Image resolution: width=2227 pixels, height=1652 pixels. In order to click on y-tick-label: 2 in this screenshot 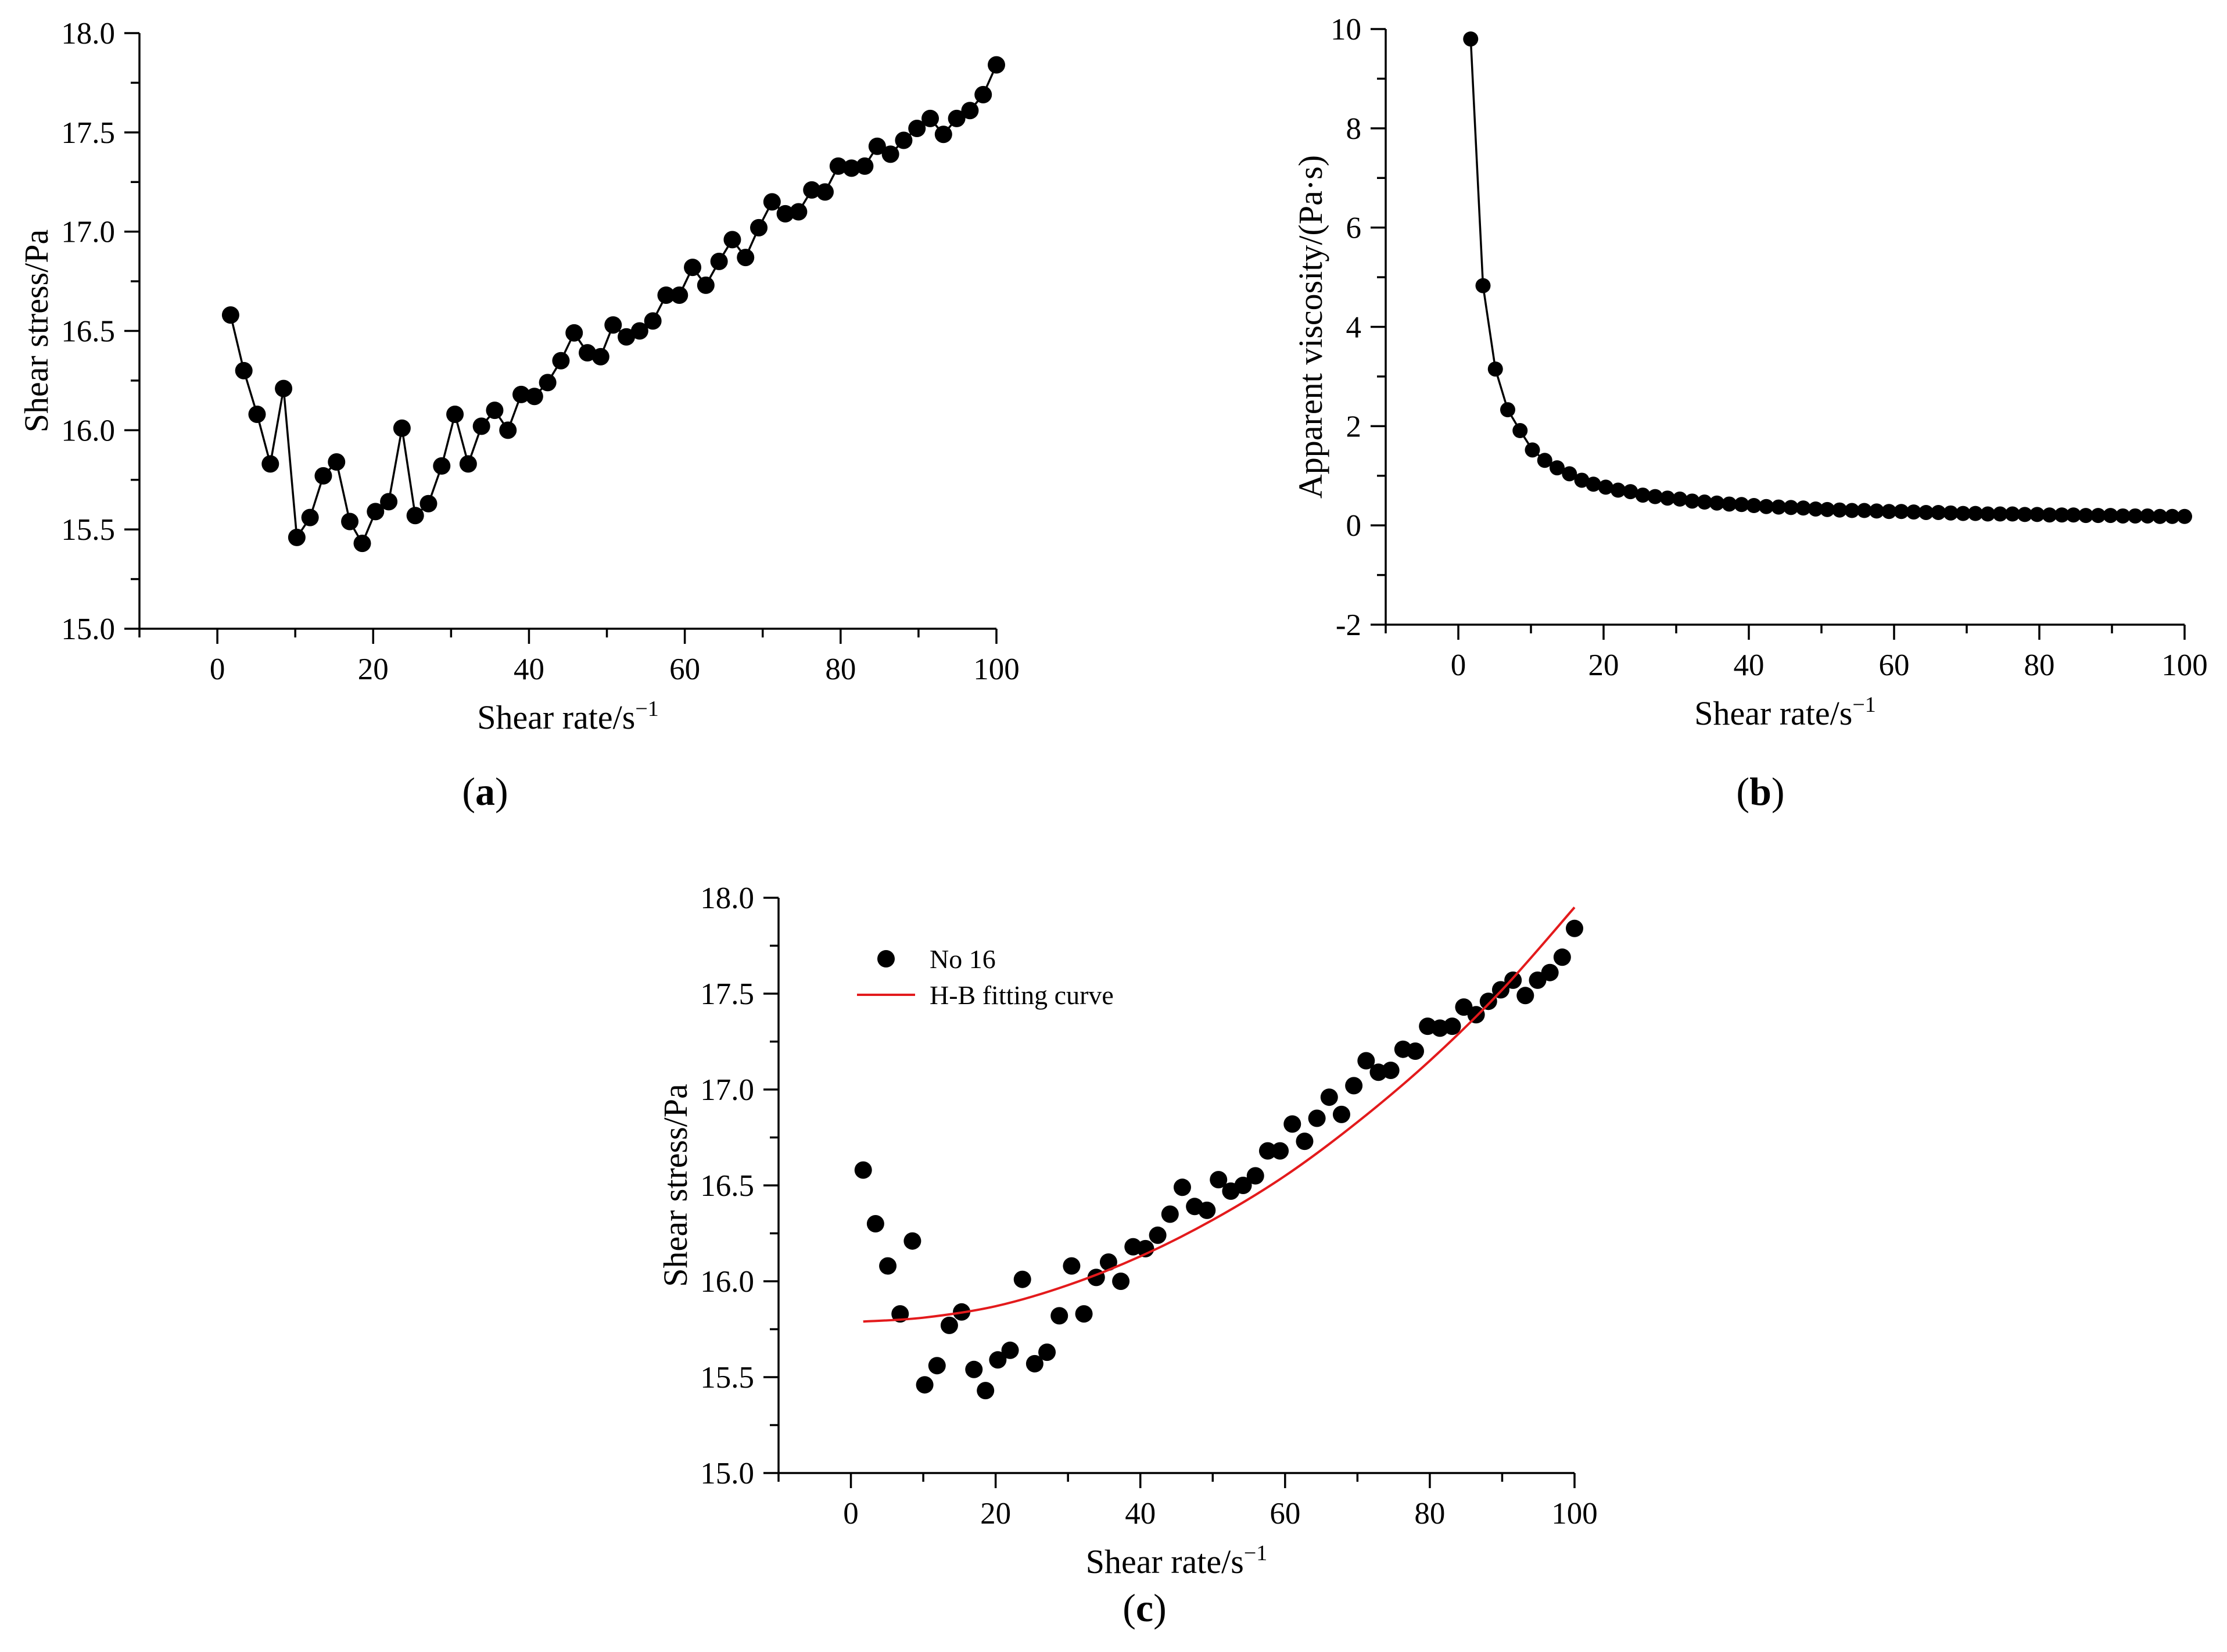, I will do `click(1354, 426)`.